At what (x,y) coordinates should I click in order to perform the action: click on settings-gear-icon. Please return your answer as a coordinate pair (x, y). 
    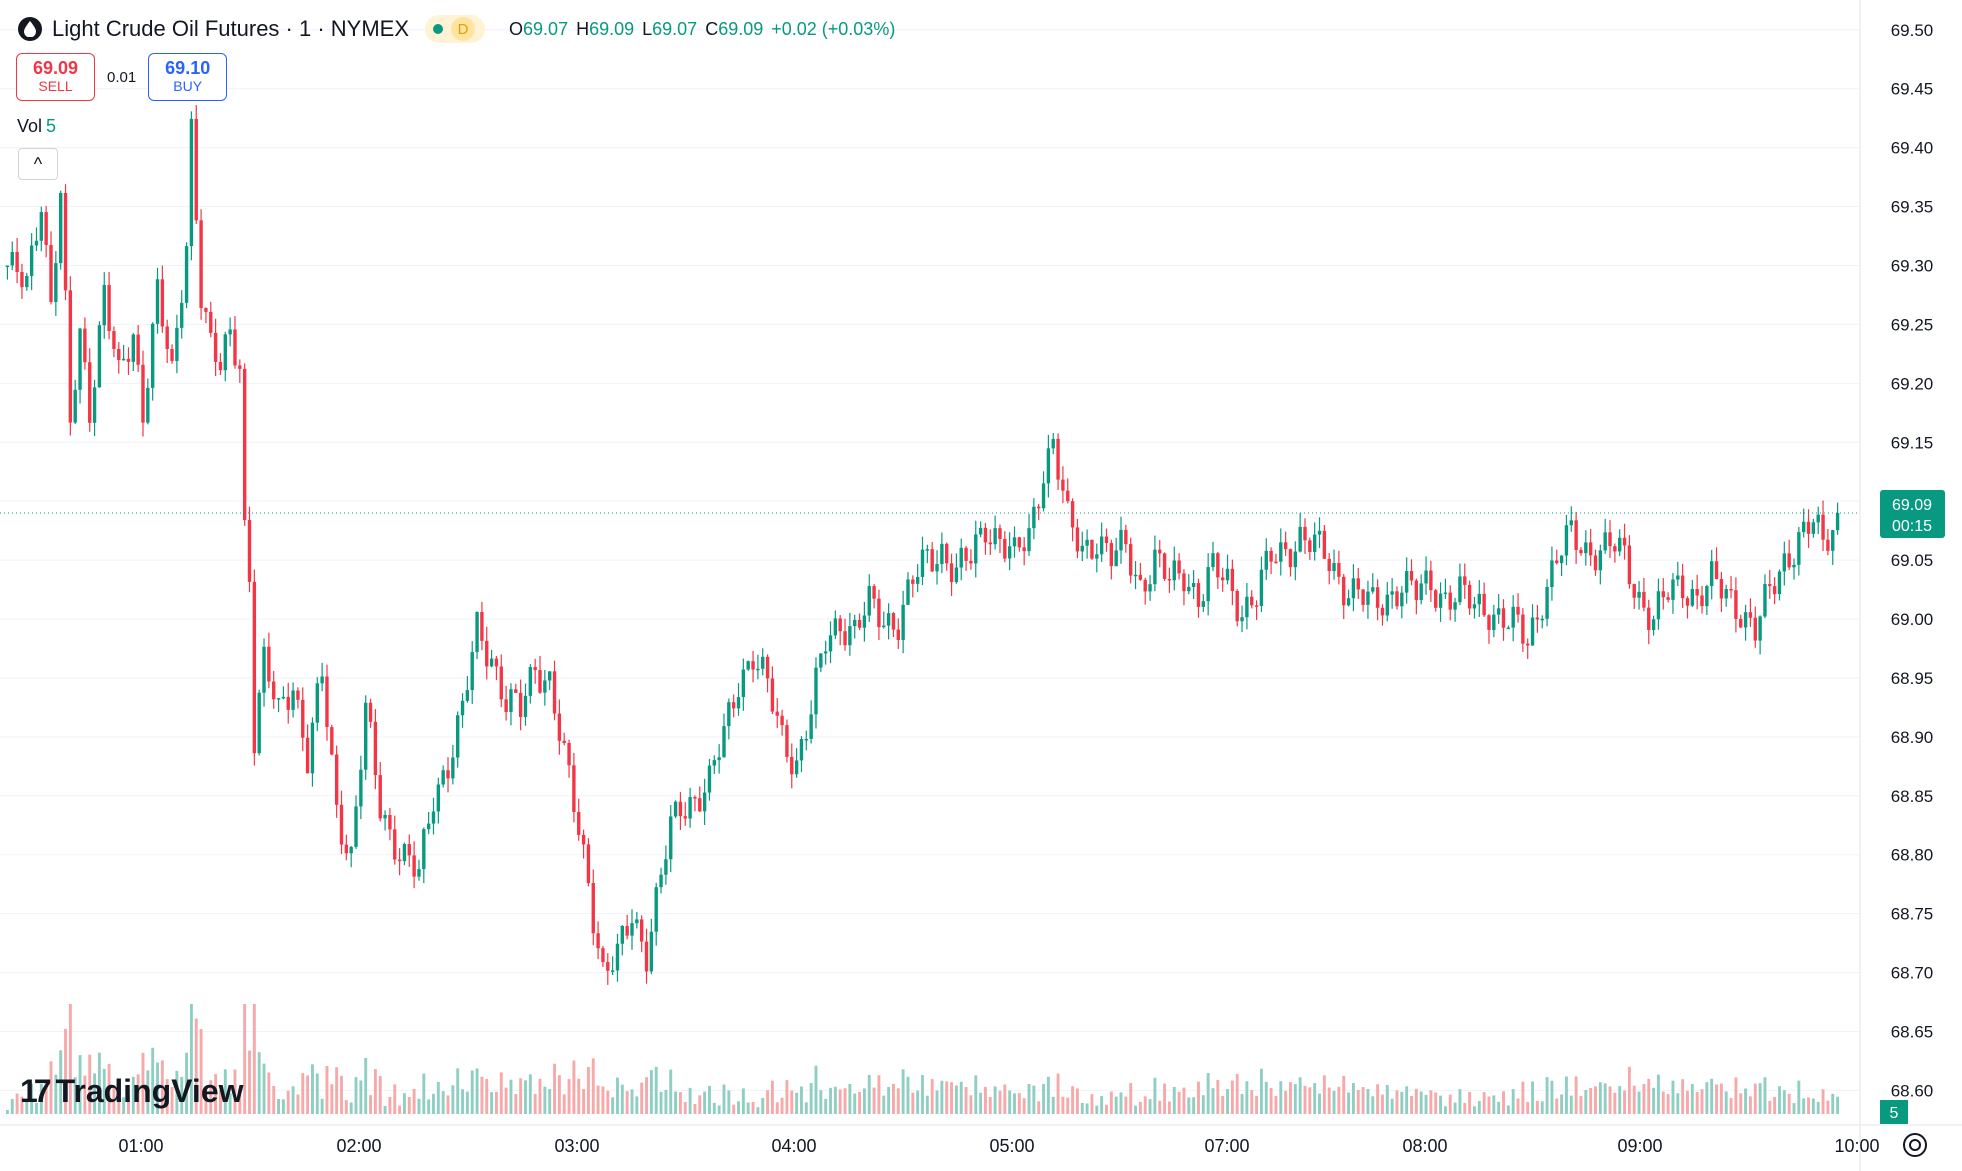
    Looking at the image, I should click on (1915, 1145).